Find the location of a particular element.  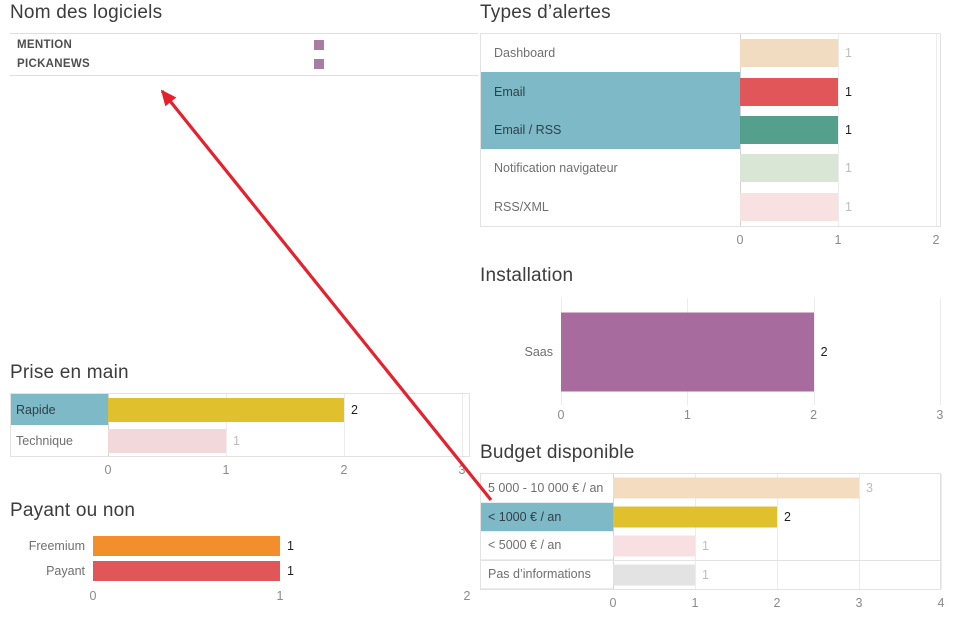

chart-title-payant: Payant ou non is located at coordinates (73, 510).